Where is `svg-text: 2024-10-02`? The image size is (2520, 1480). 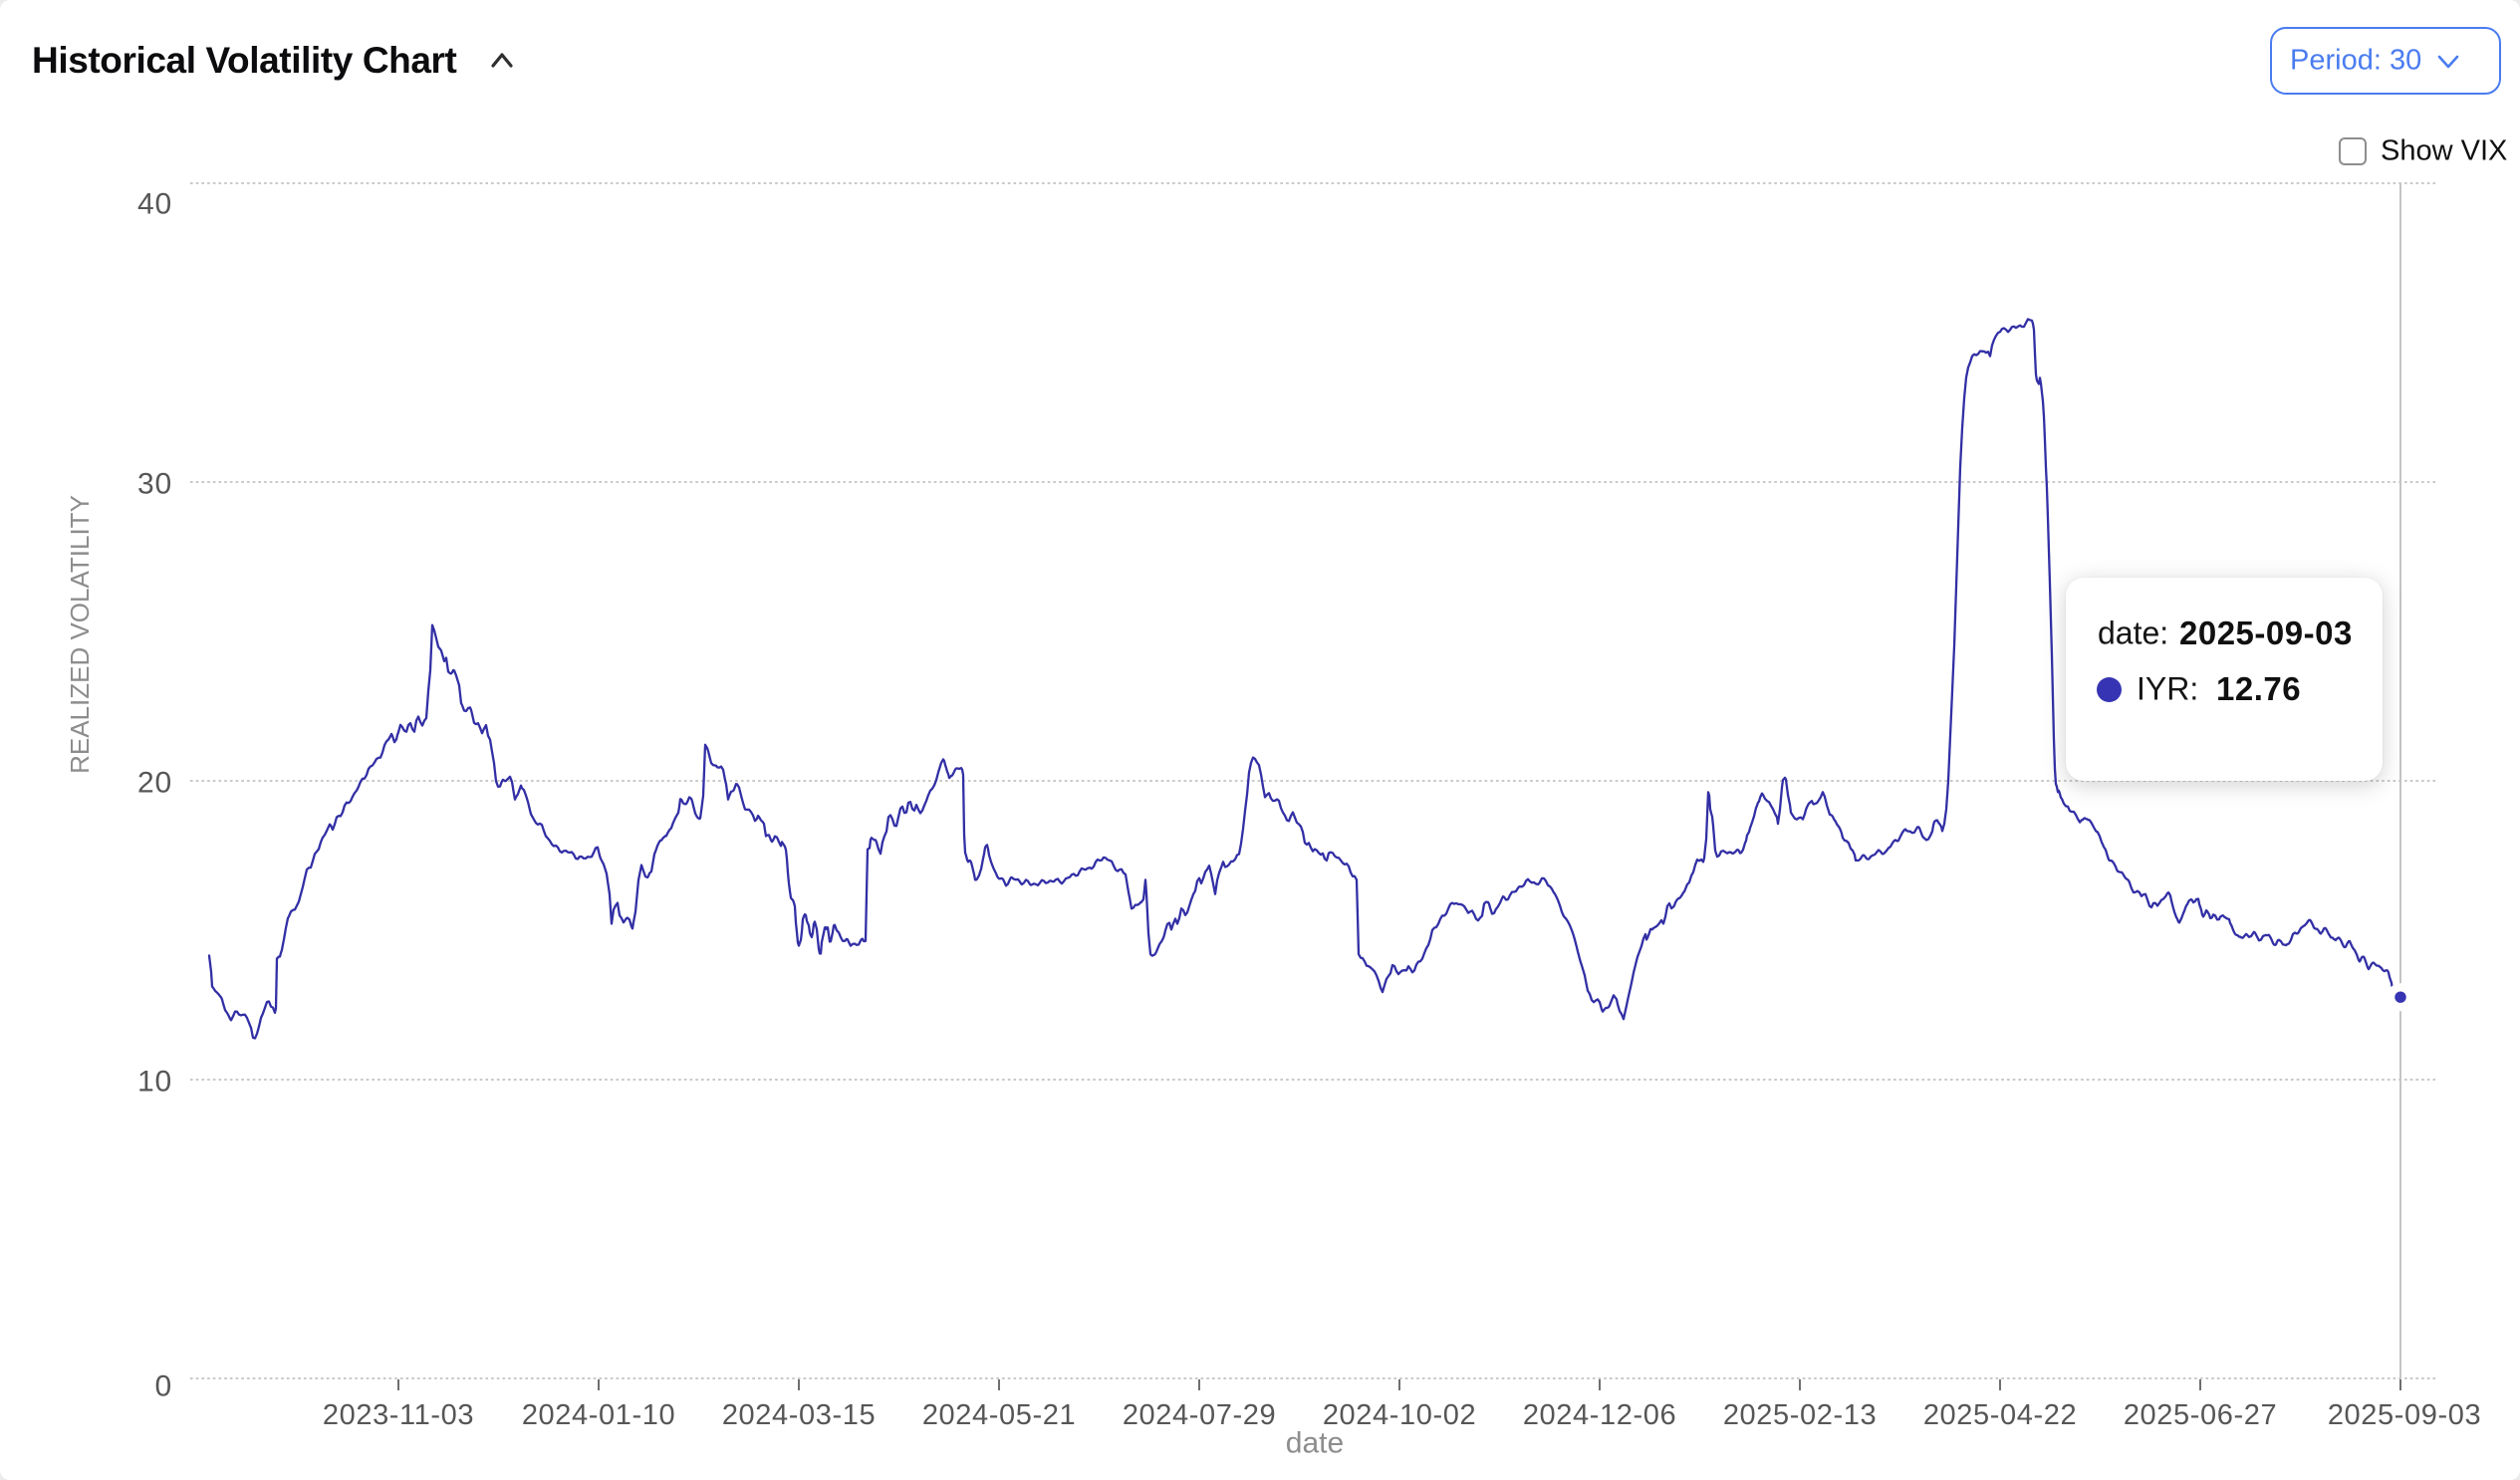
svg-text: 2024-10-02 is located at coordinates (1399, 1415).